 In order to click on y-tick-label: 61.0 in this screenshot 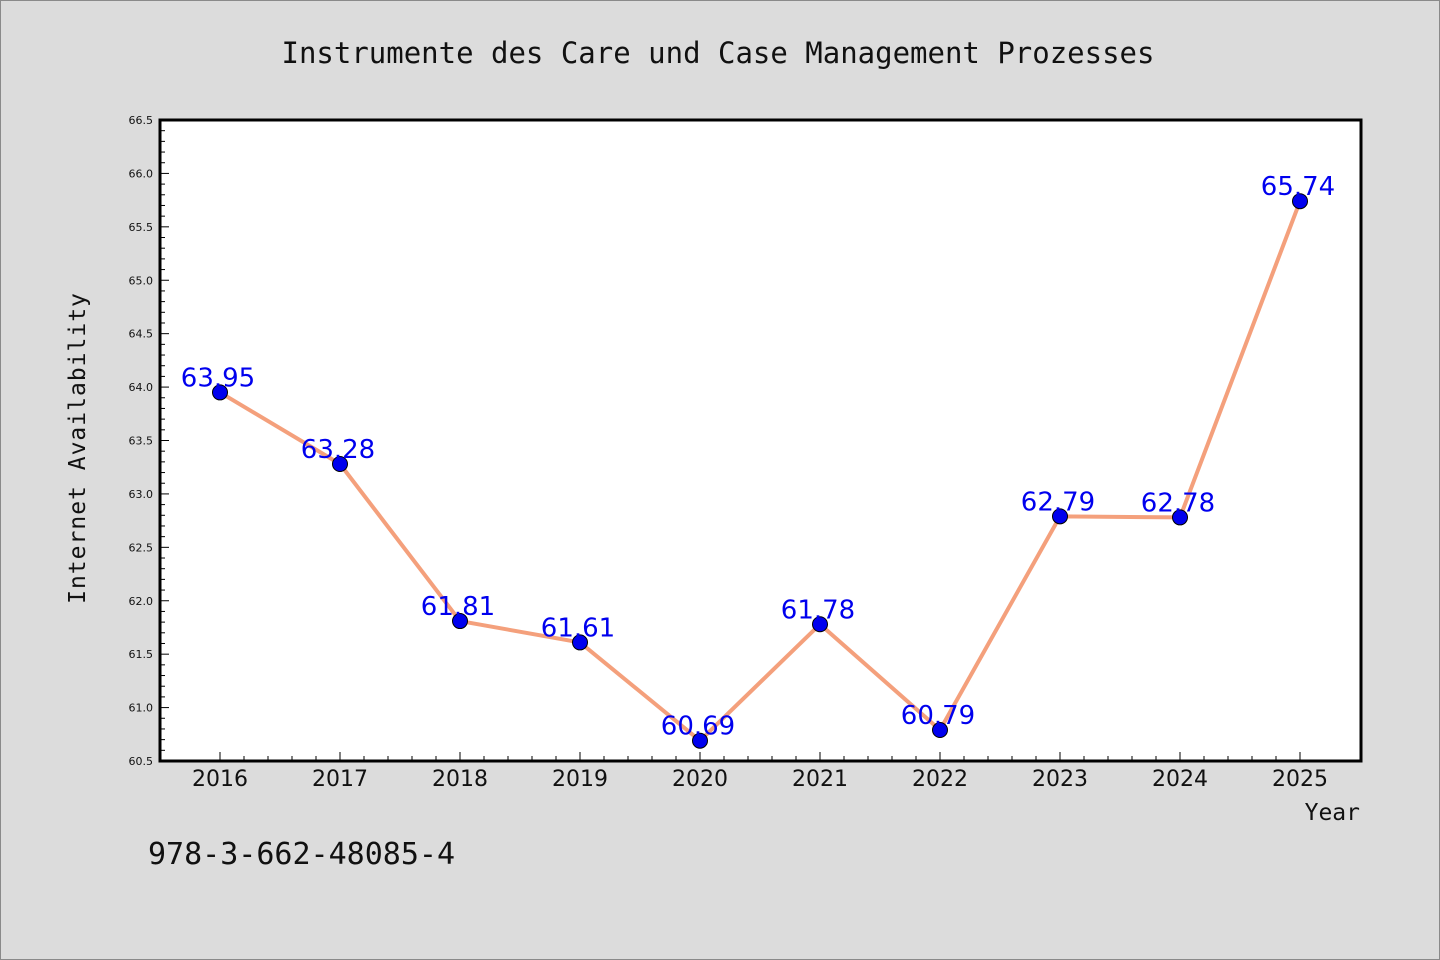, I will do `click(141, 708)`.